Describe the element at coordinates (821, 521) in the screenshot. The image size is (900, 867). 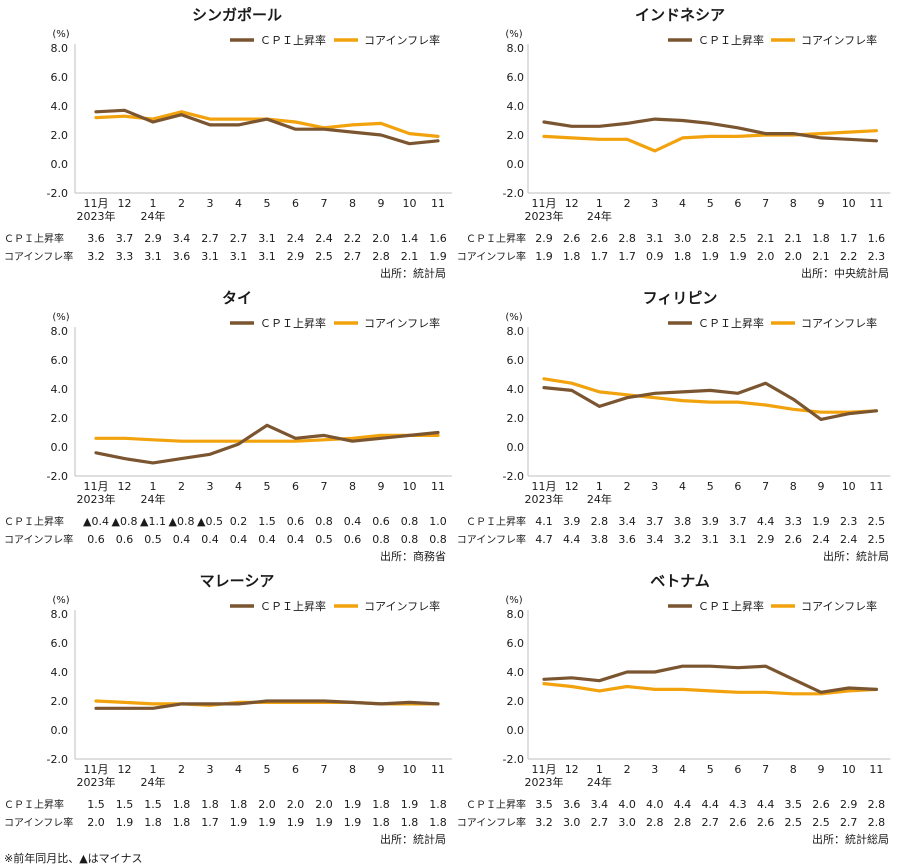
I see `data-label-cpi: 1.9` at that location.